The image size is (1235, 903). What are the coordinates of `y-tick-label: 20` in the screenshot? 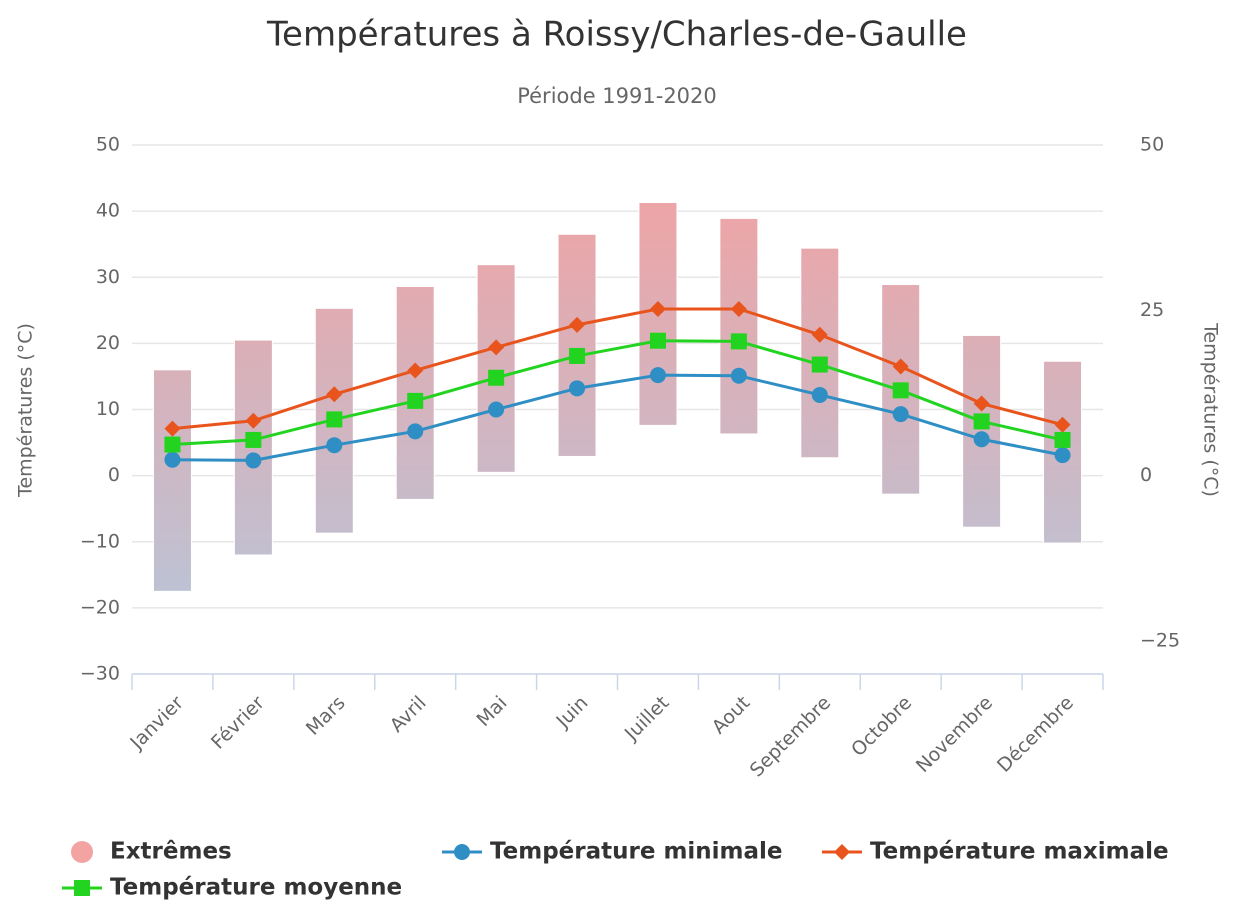 It's located at (108, 343).